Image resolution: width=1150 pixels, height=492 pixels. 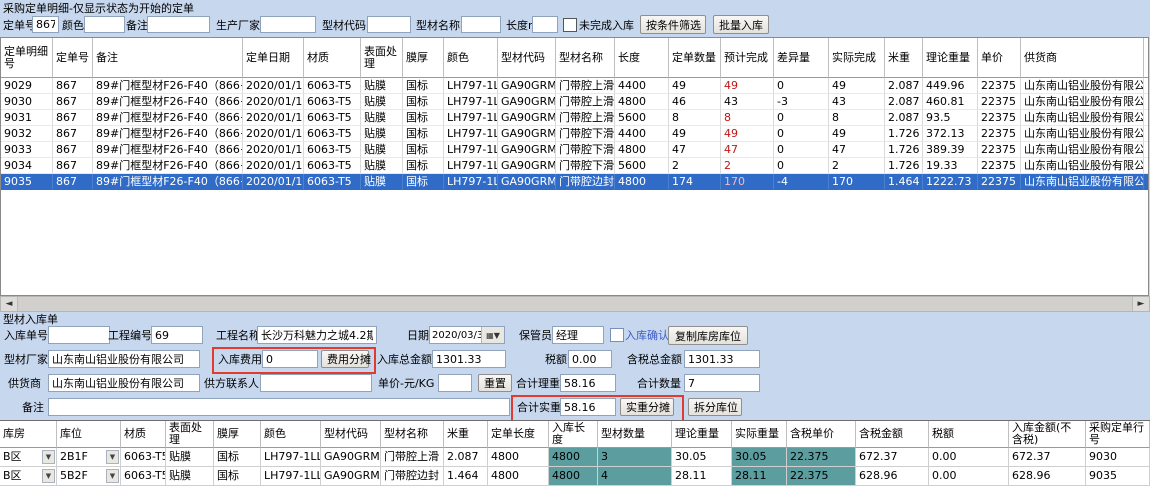 I want to click on order-cell: 6063-T5, so click(x=332, y=166).